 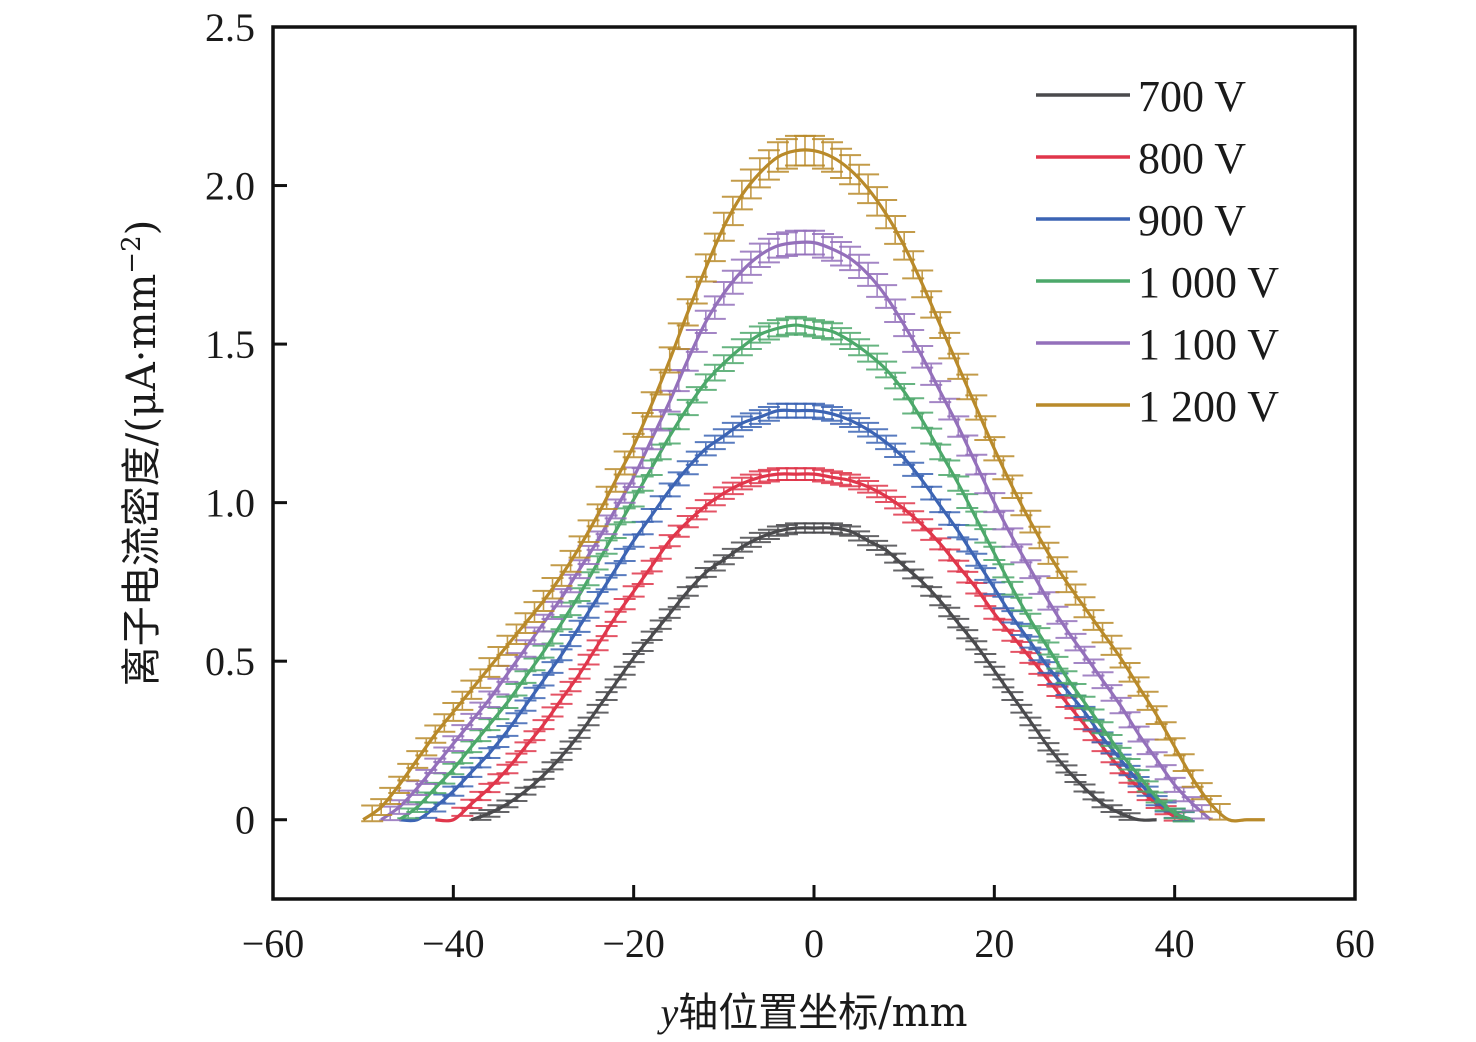 What do you see at coordinates (1157, 282) in the screenshot?
I see `legend-item: 1 000 V` at bounding box center [1157, 282].